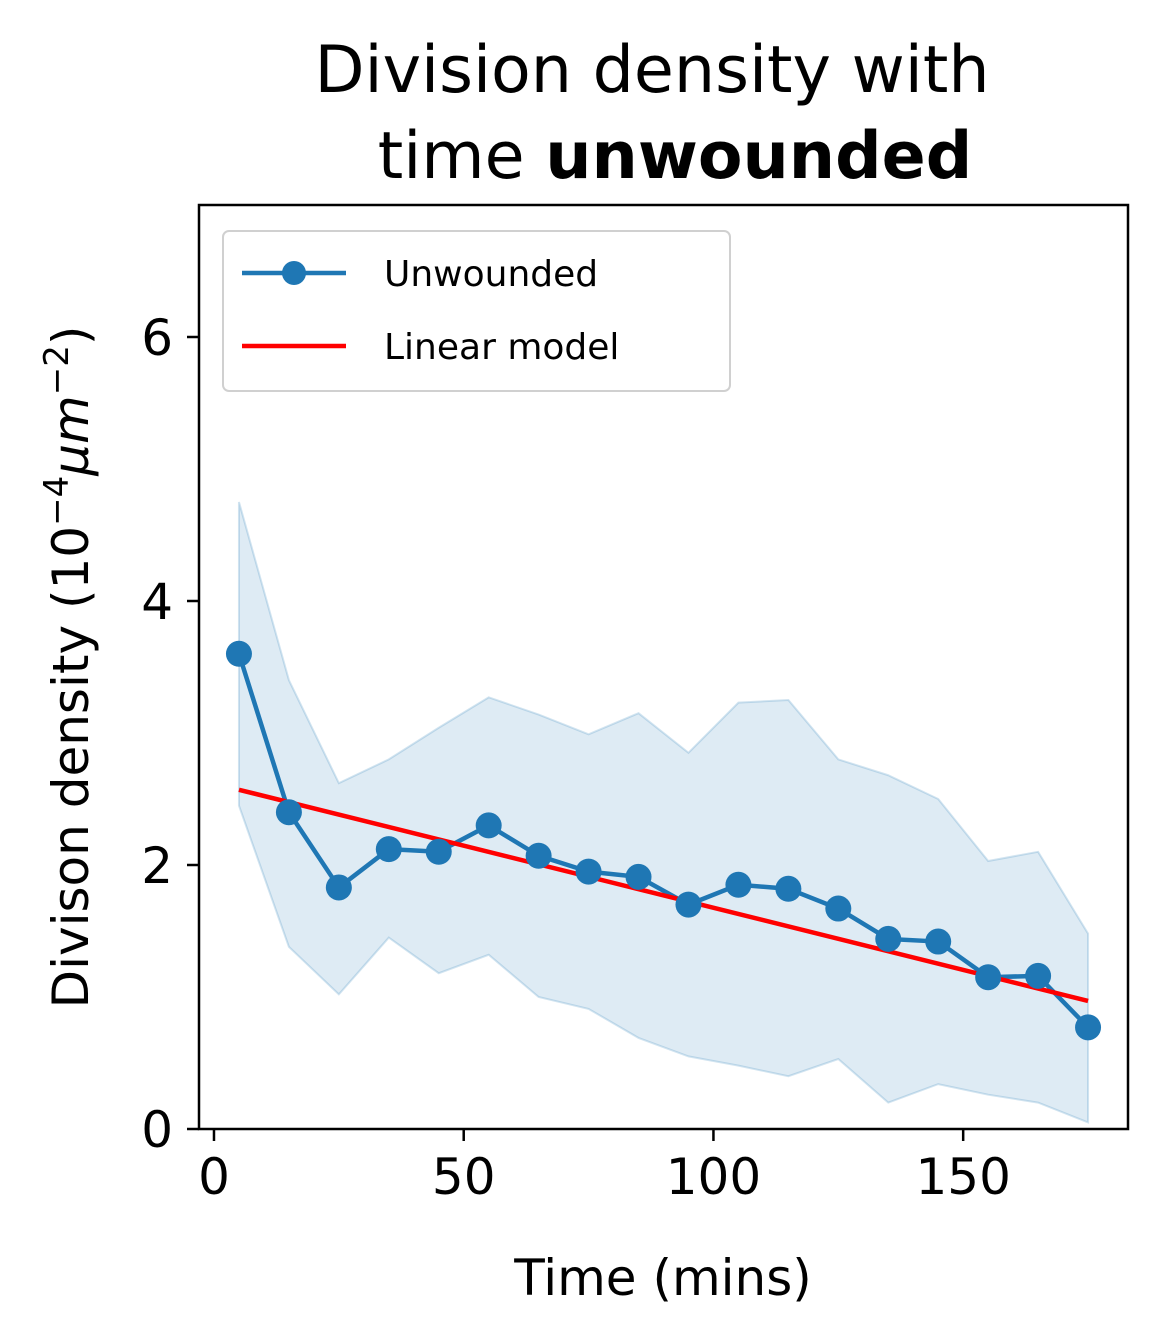  What do you see at coordinates (501, 347) in the screenshot?
I see `legend-linear-model-label: Linear model` at bounding box center [501, 347].